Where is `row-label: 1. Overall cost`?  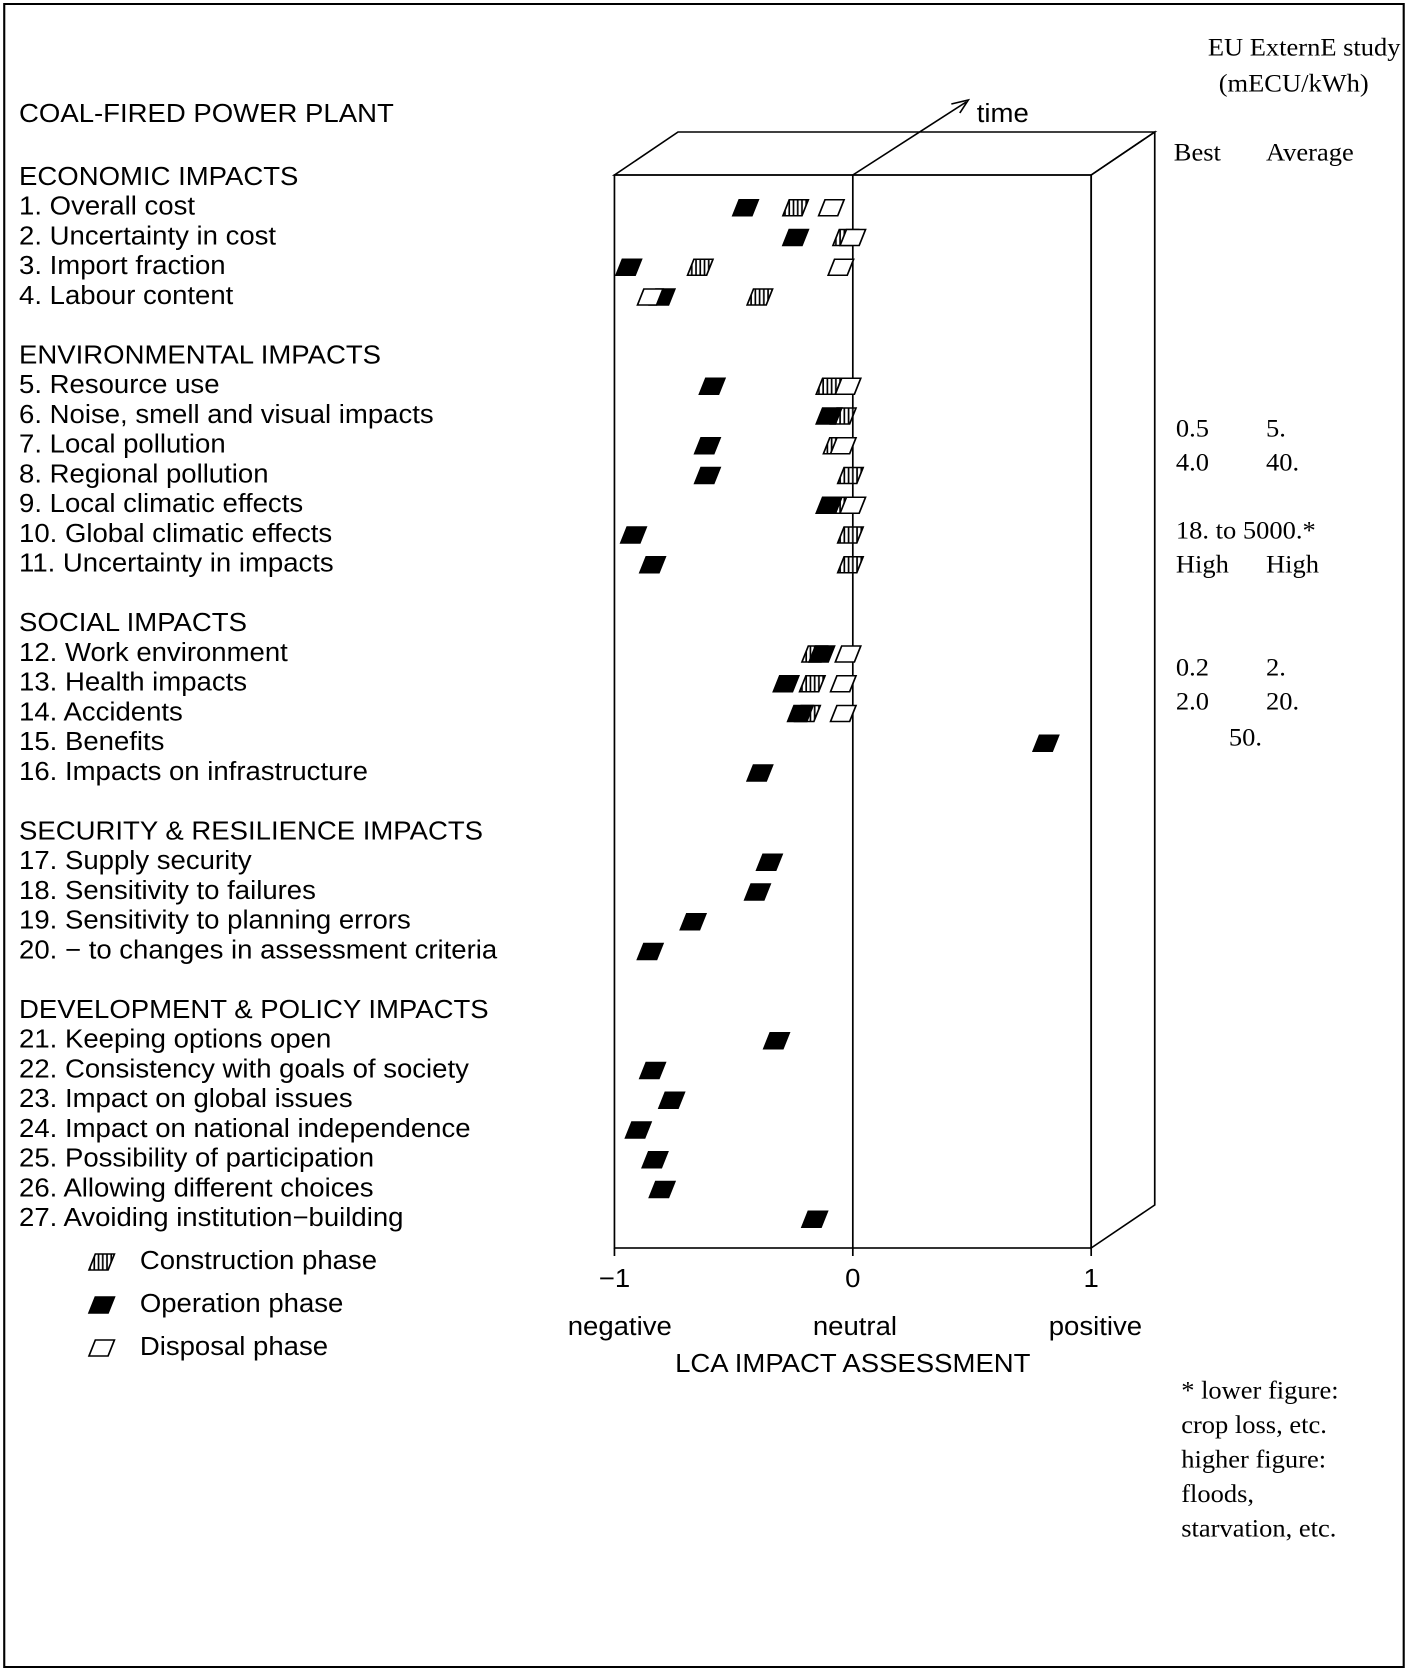 row-label: 1. Overall cost is located at coordinates (107, 205).